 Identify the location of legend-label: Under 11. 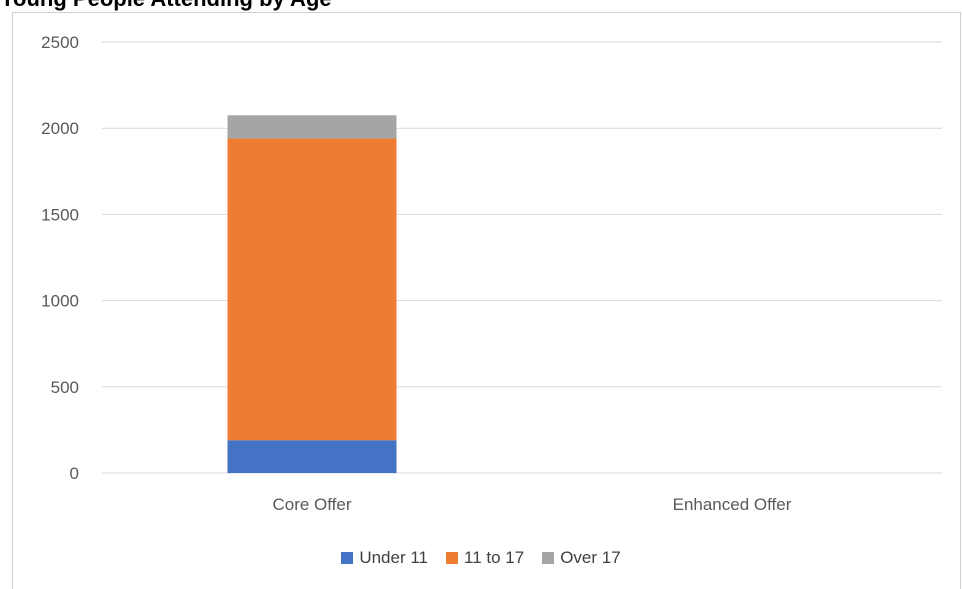
(393, 557).